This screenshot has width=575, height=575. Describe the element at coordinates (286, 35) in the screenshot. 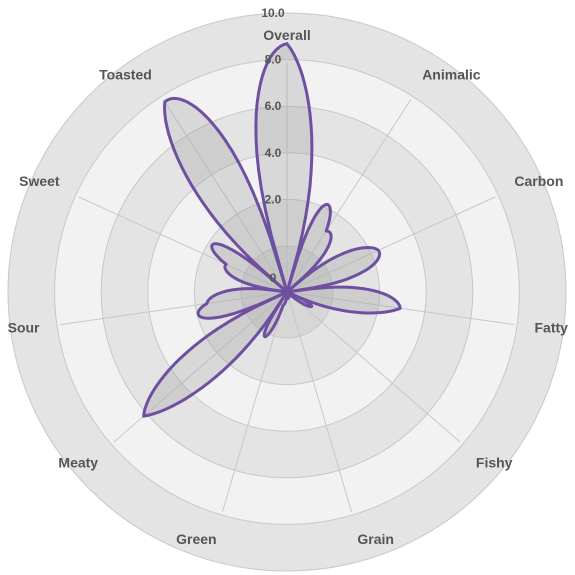

I see `axis-label-overall: Overall` at that location.